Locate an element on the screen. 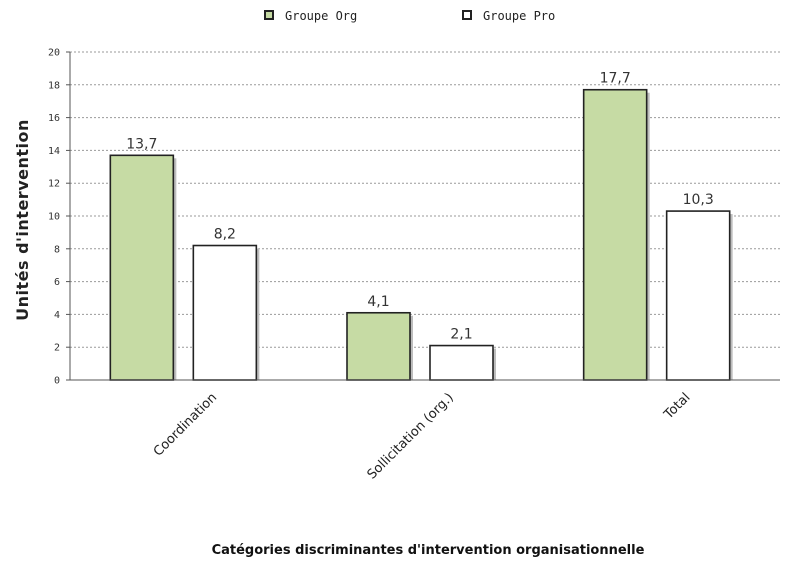  y-tick-label: 4 is located at coordinates (57, 315).